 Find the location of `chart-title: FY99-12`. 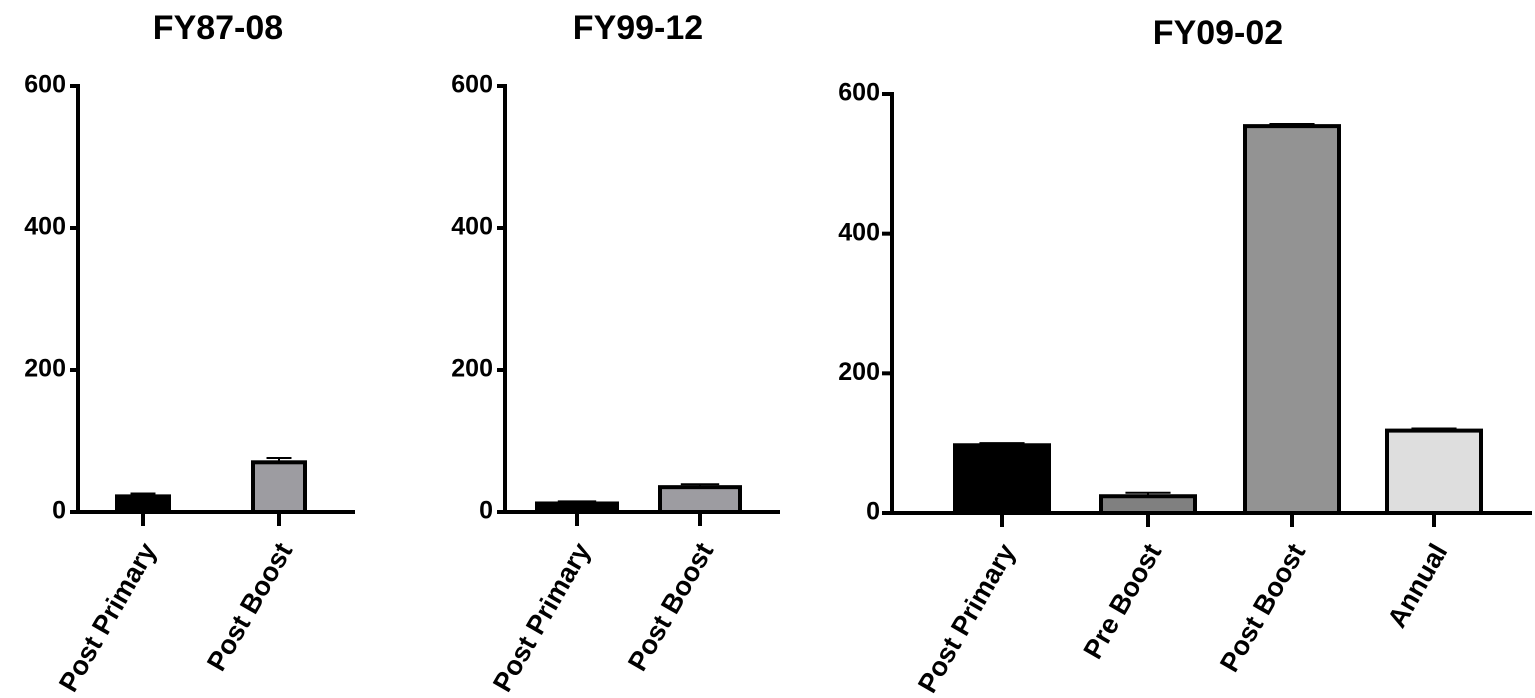

chart-title: FY99-12 is located at coordinates (638, 28).